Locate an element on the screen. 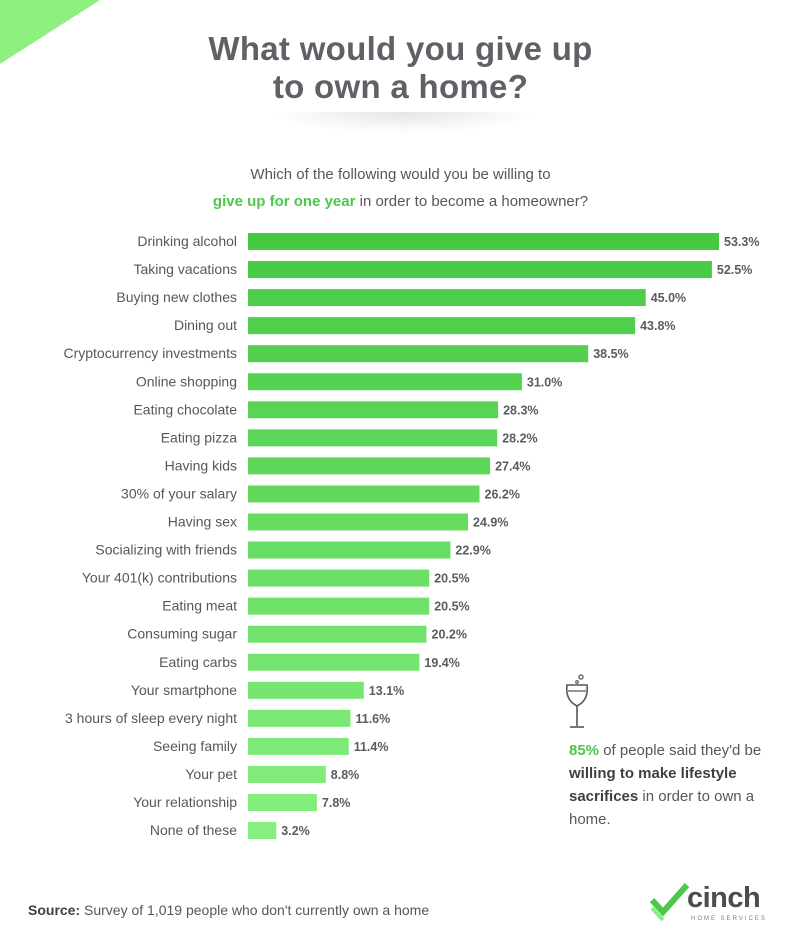 This screenshot has width=801, height=945. subtitle-rest: in order to become a homeowner? is located at coordinates (472, 201).